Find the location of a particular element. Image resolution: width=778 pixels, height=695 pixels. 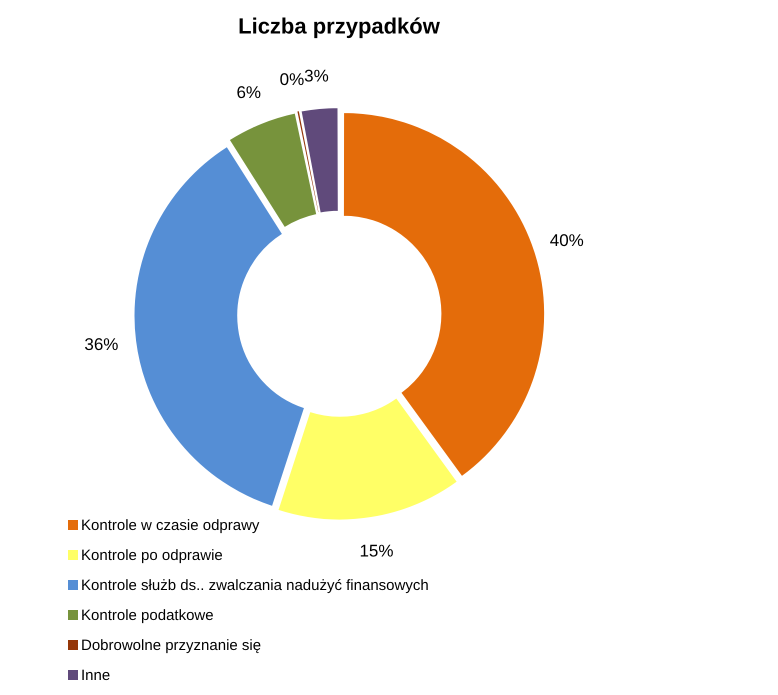

data-label: 0% is located at coordinates (292, 80).